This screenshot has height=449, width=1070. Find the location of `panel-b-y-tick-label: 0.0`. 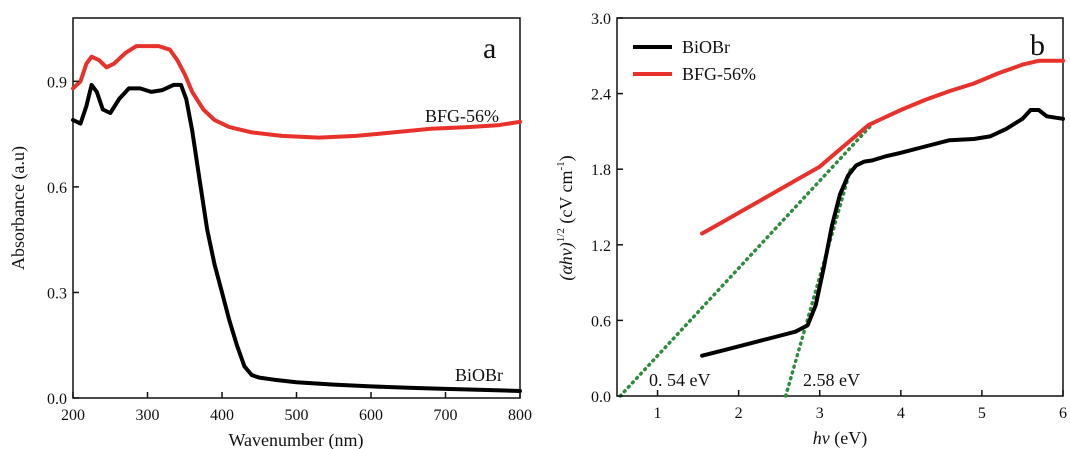

panel-b-y-tick-label: 0.0 is located at coordinates (601, 397).